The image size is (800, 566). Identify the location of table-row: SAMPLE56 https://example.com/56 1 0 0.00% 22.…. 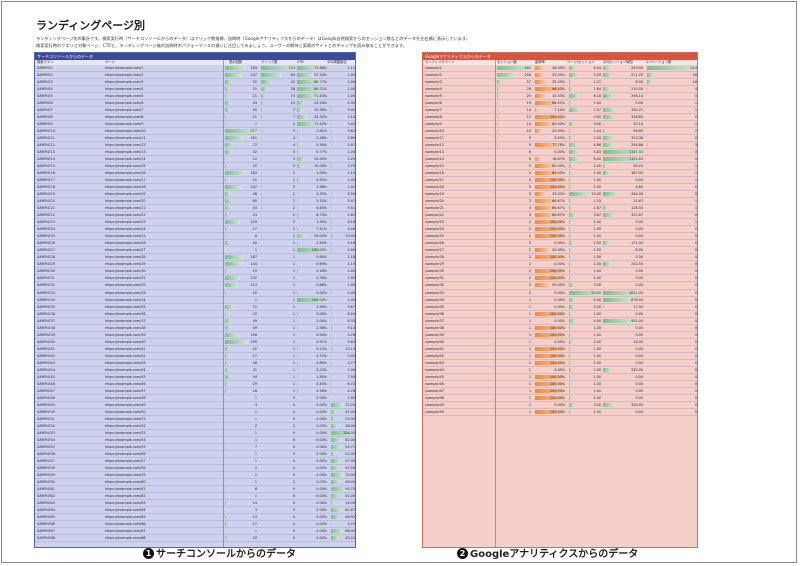
(195, 454).